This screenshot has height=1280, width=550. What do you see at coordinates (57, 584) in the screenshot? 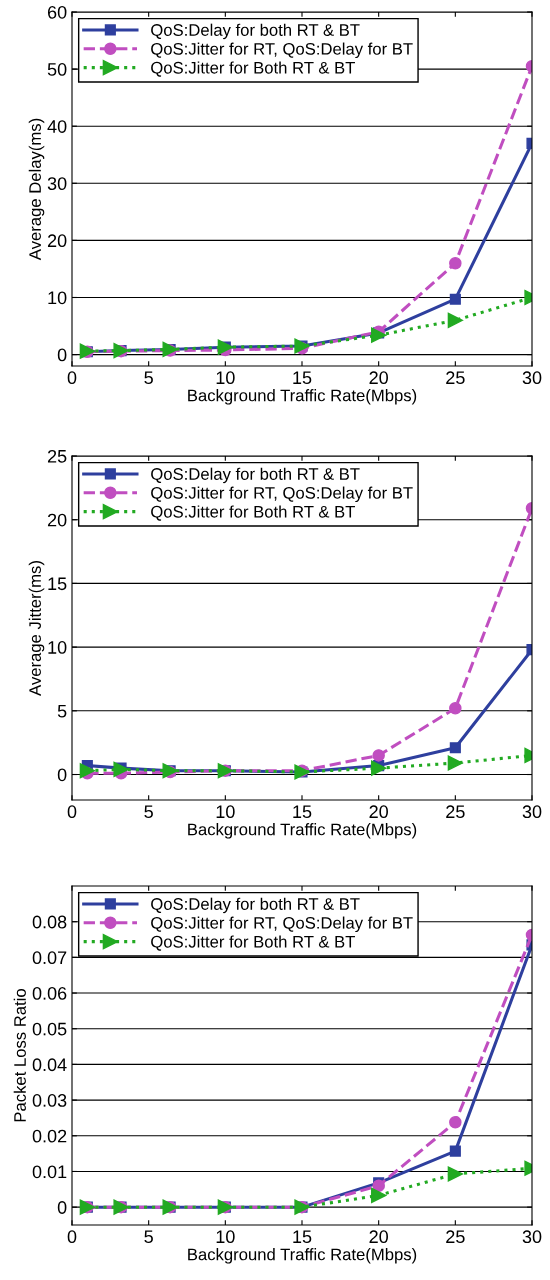
I see `y-tick-label: 15` at bounding box center [57, 584].